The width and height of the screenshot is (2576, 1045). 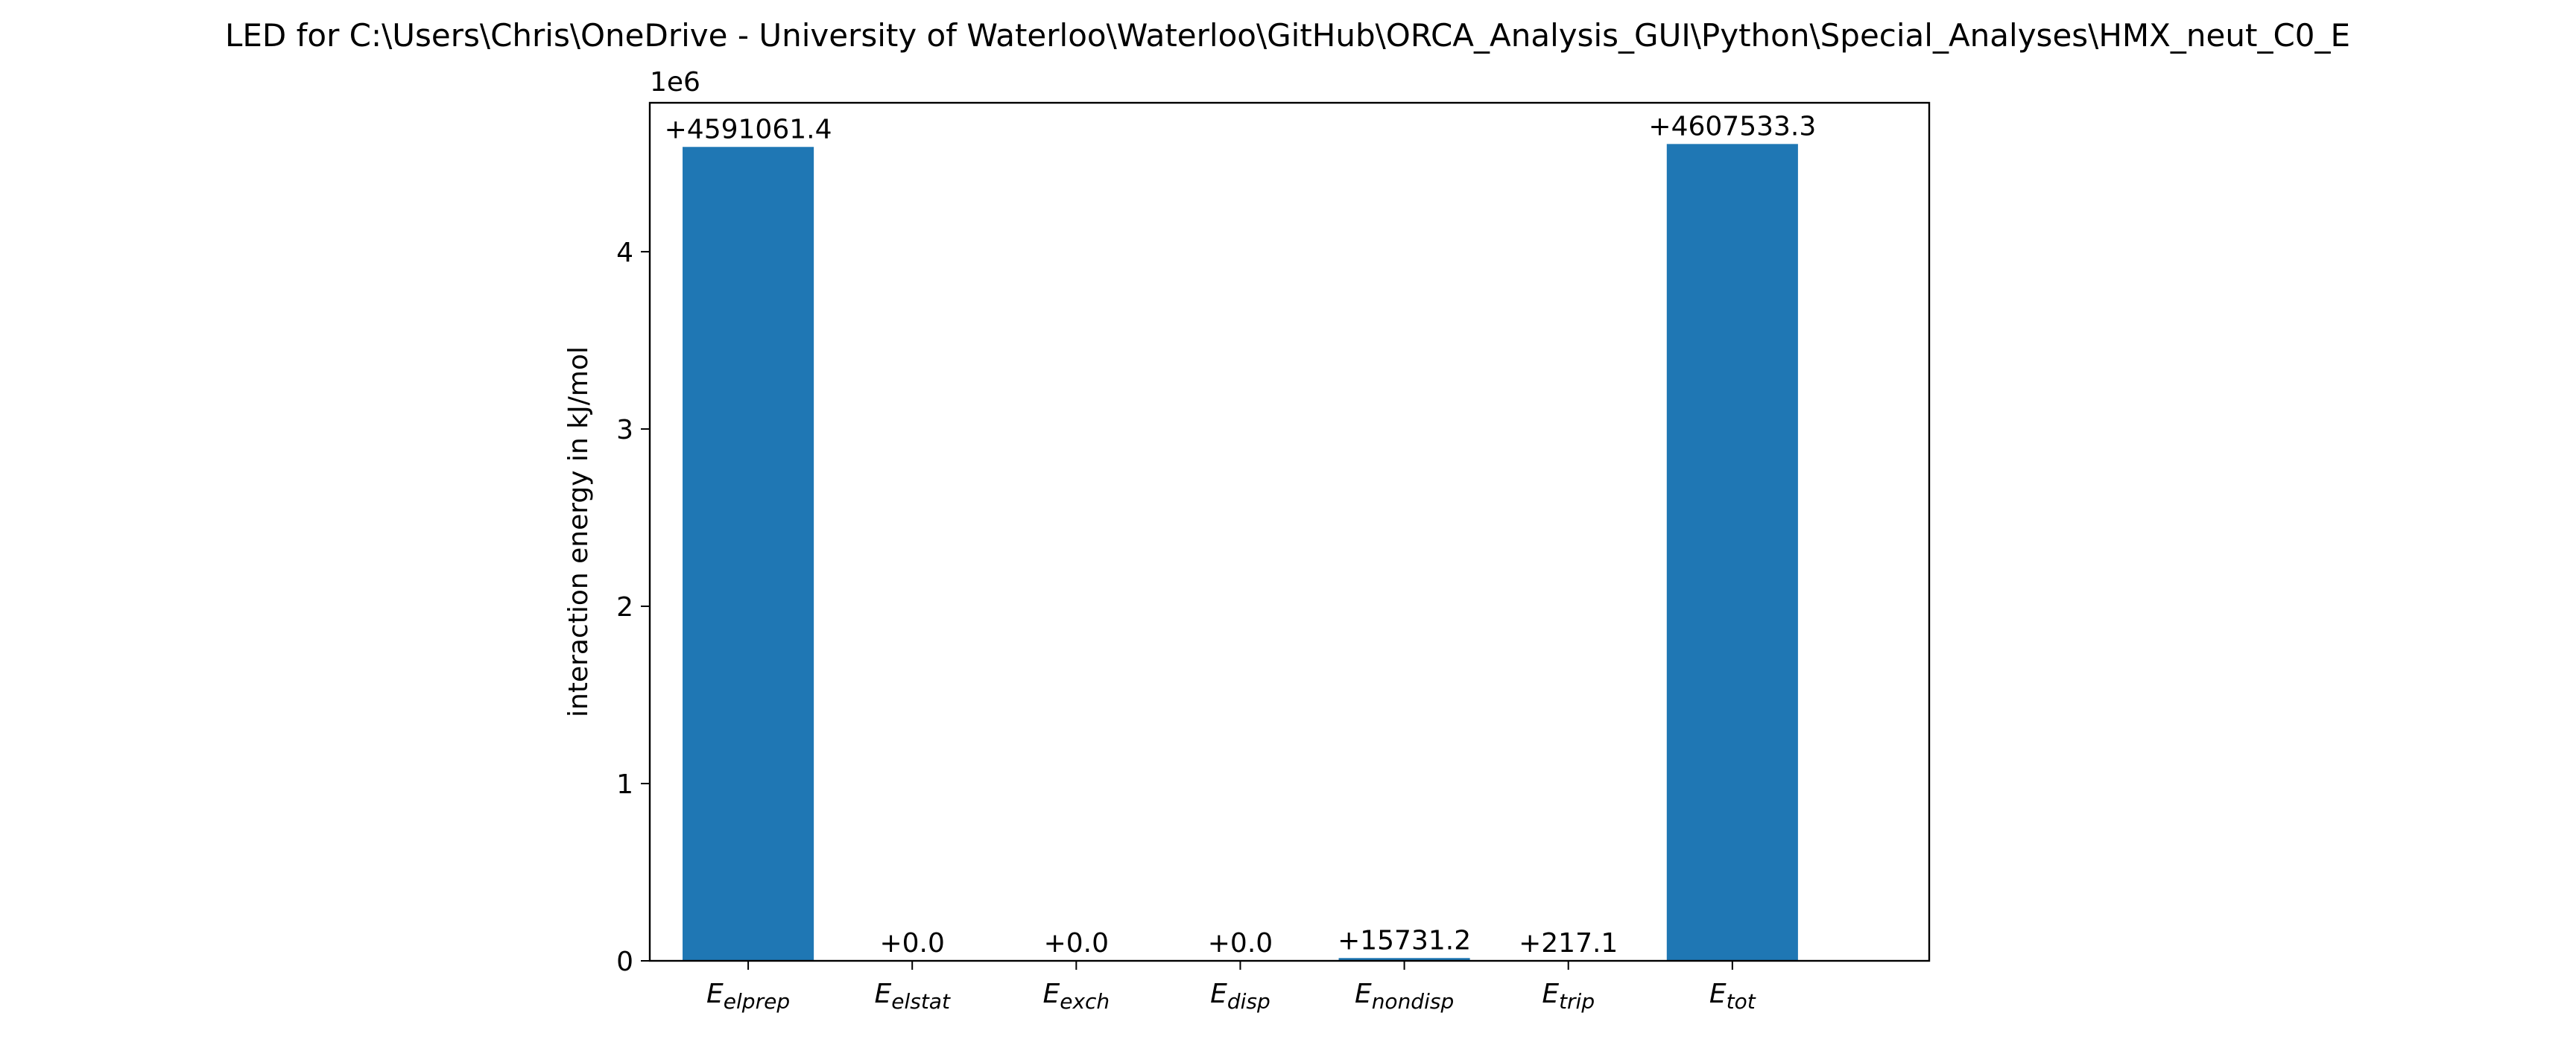 I want to click on y-axis-label: interaction energy in kJ/mol, so click(x=578, y=531).